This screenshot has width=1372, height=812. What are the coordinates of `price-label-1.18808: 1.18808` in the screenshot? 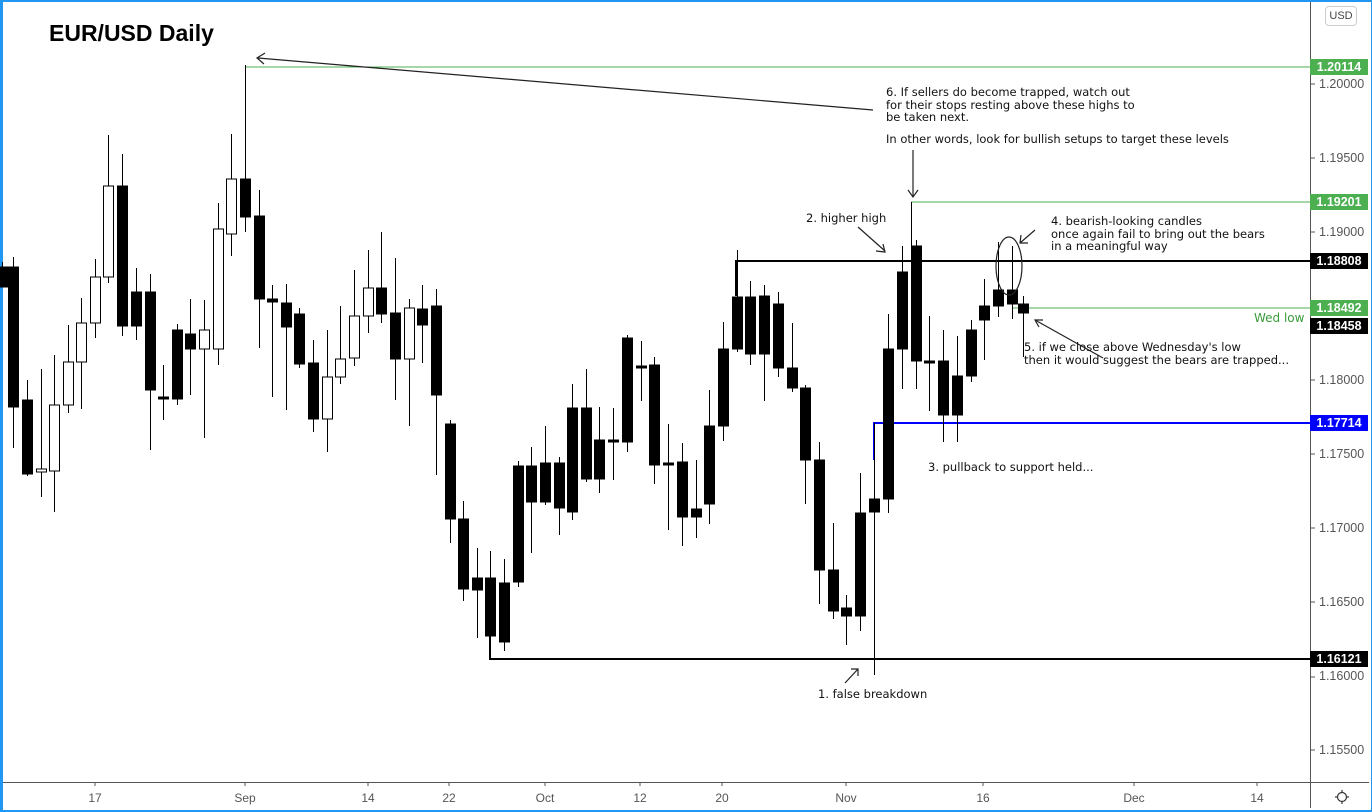 It's located at (1339, 261).